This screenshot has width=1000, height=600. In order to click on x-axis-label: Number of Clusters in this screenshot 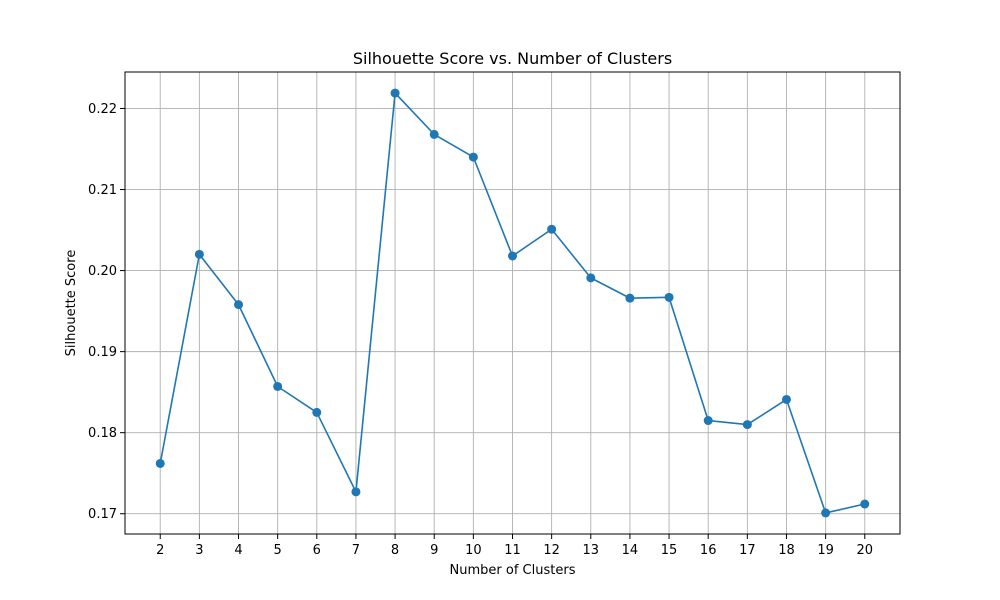, I will do `click(513, 570)`.